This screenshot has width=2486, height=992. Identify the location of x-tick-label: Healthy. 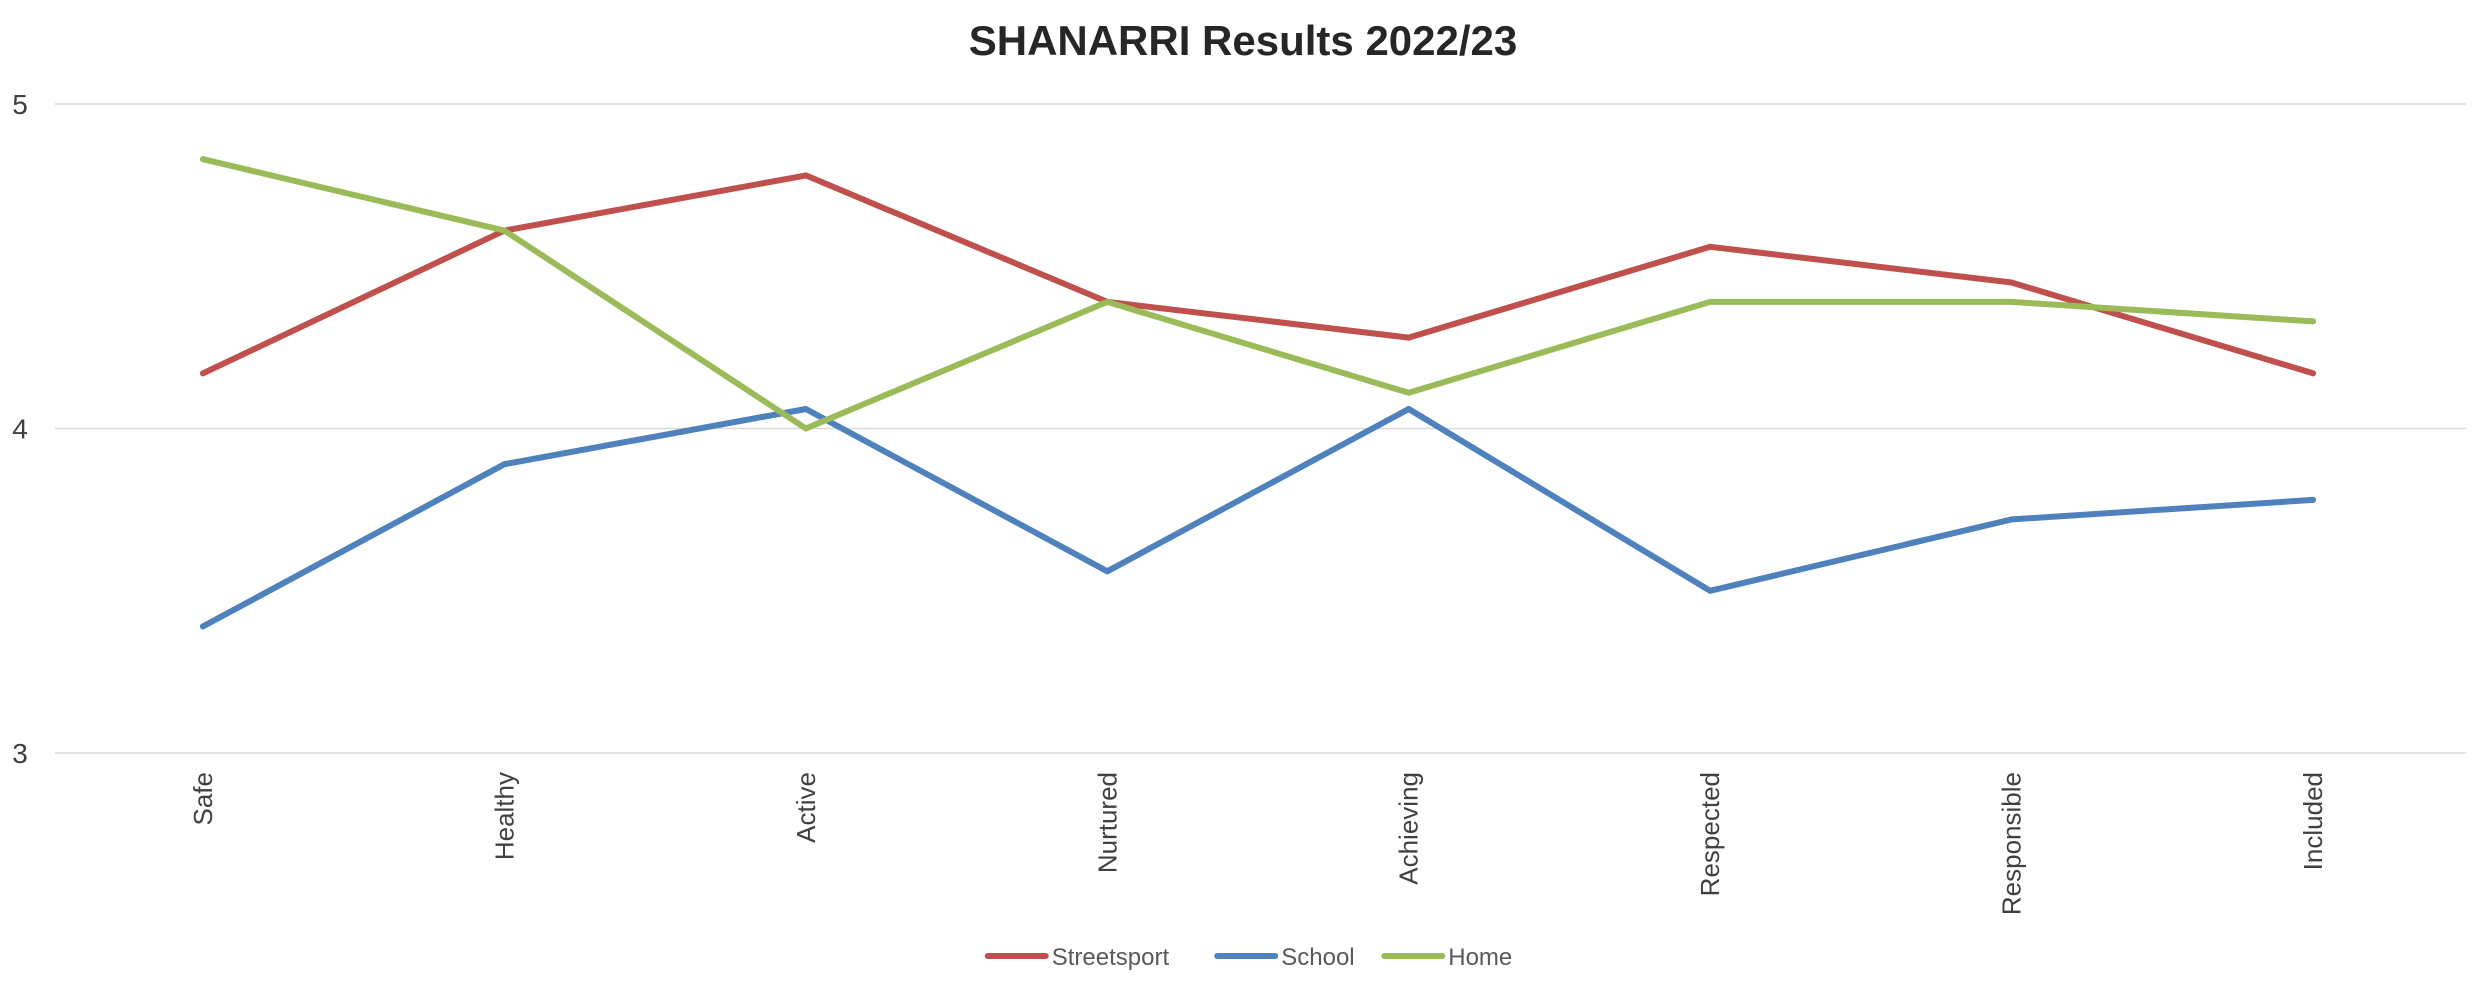
(504, 816).